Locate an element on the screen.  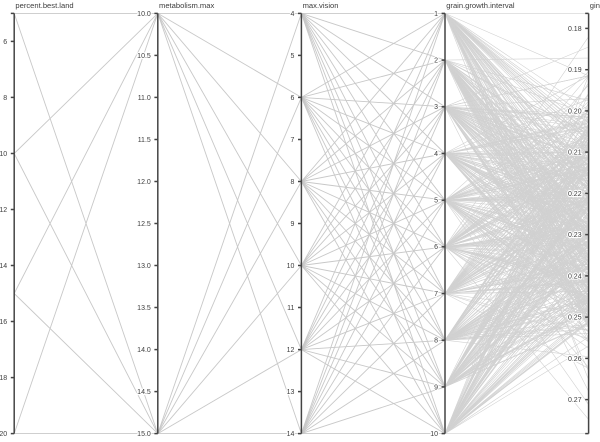
svg-text: 0.20 is located at coordinates (575, 111).